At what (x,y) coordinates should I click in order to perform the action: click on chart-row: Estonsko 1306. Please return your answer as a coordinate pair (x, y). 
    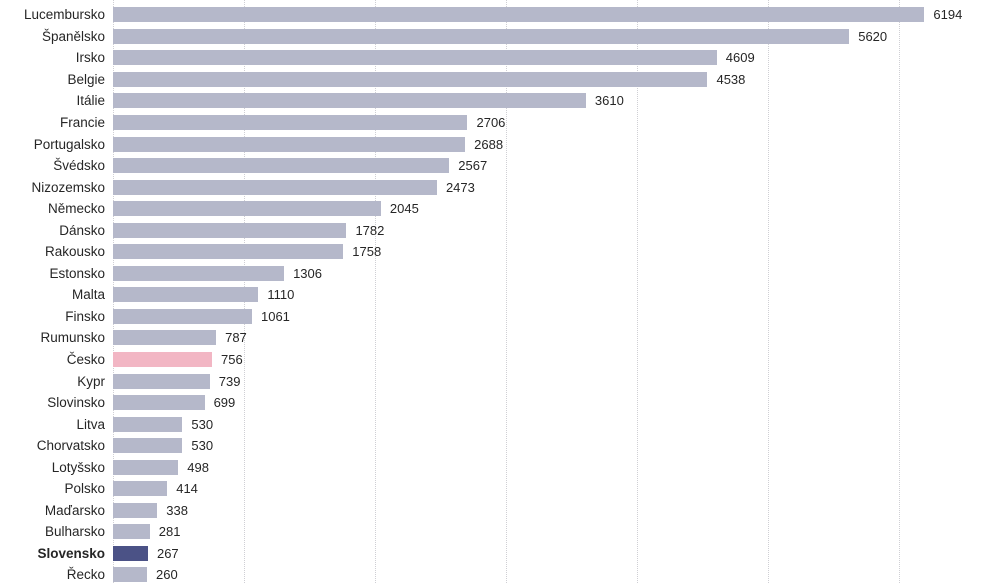
    Looking at the image, I should click on (500, 274).